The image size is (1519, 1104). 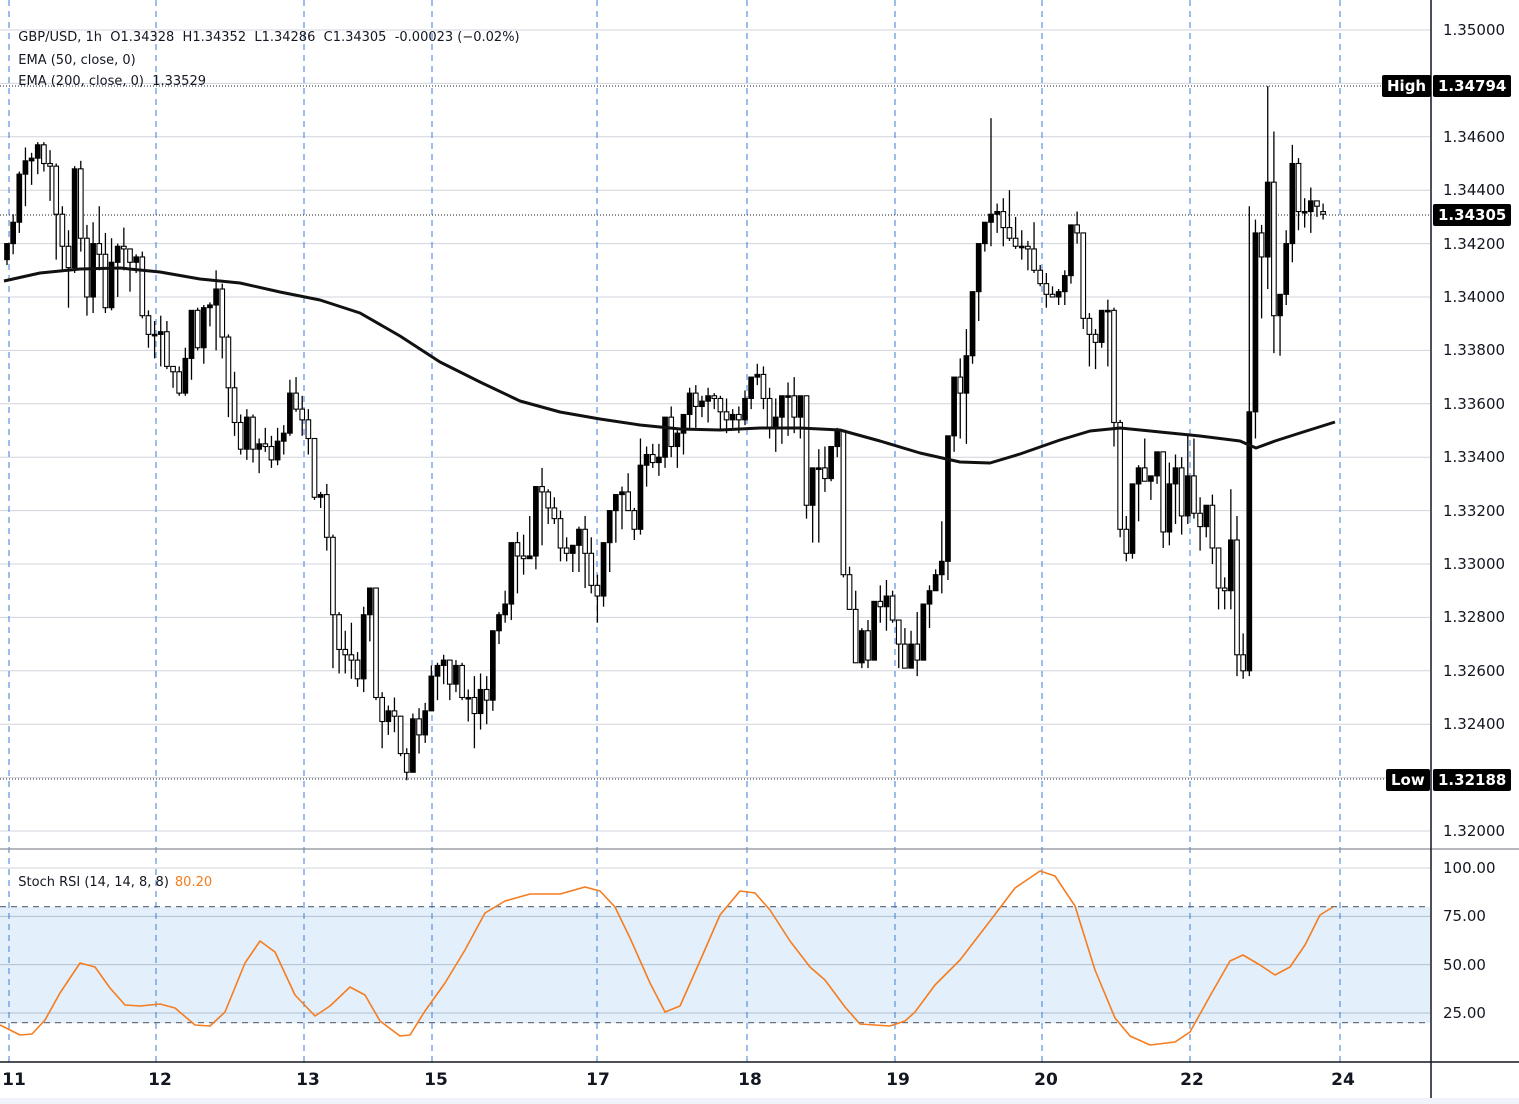 I want to click on stoch-rsi-line, so click(x=667, y=958).